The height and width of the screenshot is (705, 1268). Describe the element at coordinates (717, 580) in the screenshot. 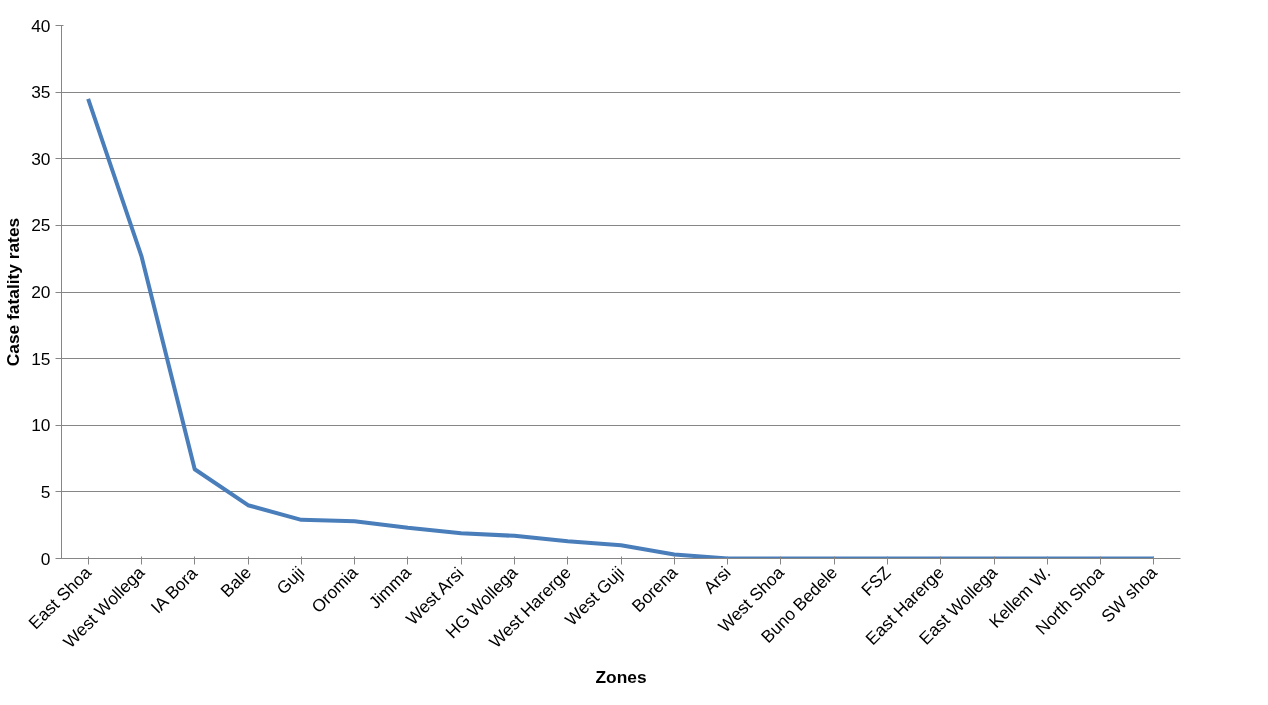

I see `x-tick-label: Arsi` at that location.